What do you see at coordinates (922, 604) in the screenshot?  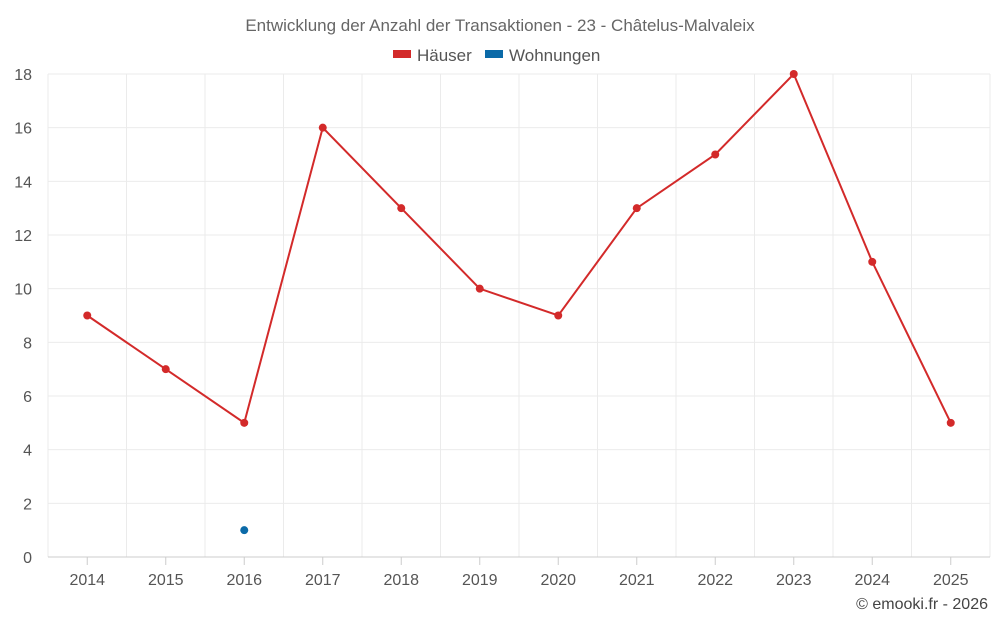 I see `credit-text: © emooki.fr - 2026` at bounding box center [922, 604].